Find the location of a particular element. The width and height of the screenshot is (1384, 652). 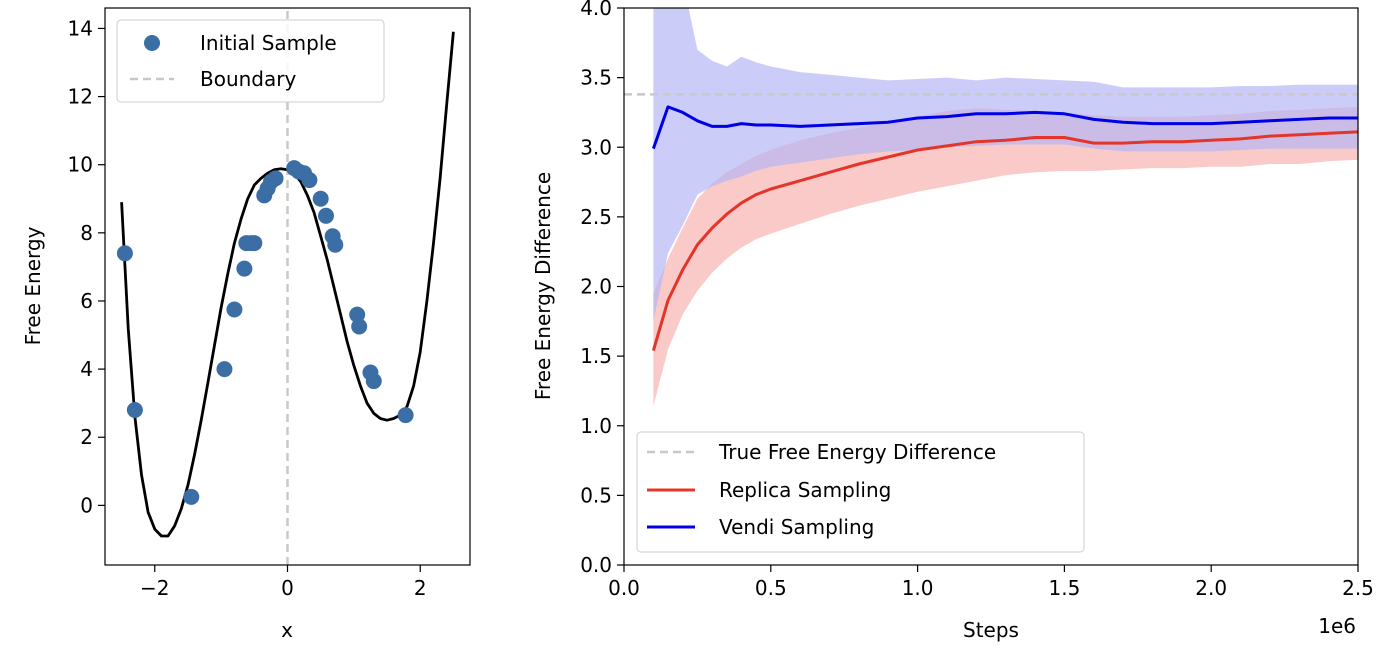

left-y-tick-label: 12 is located at coordinates (80, 97).